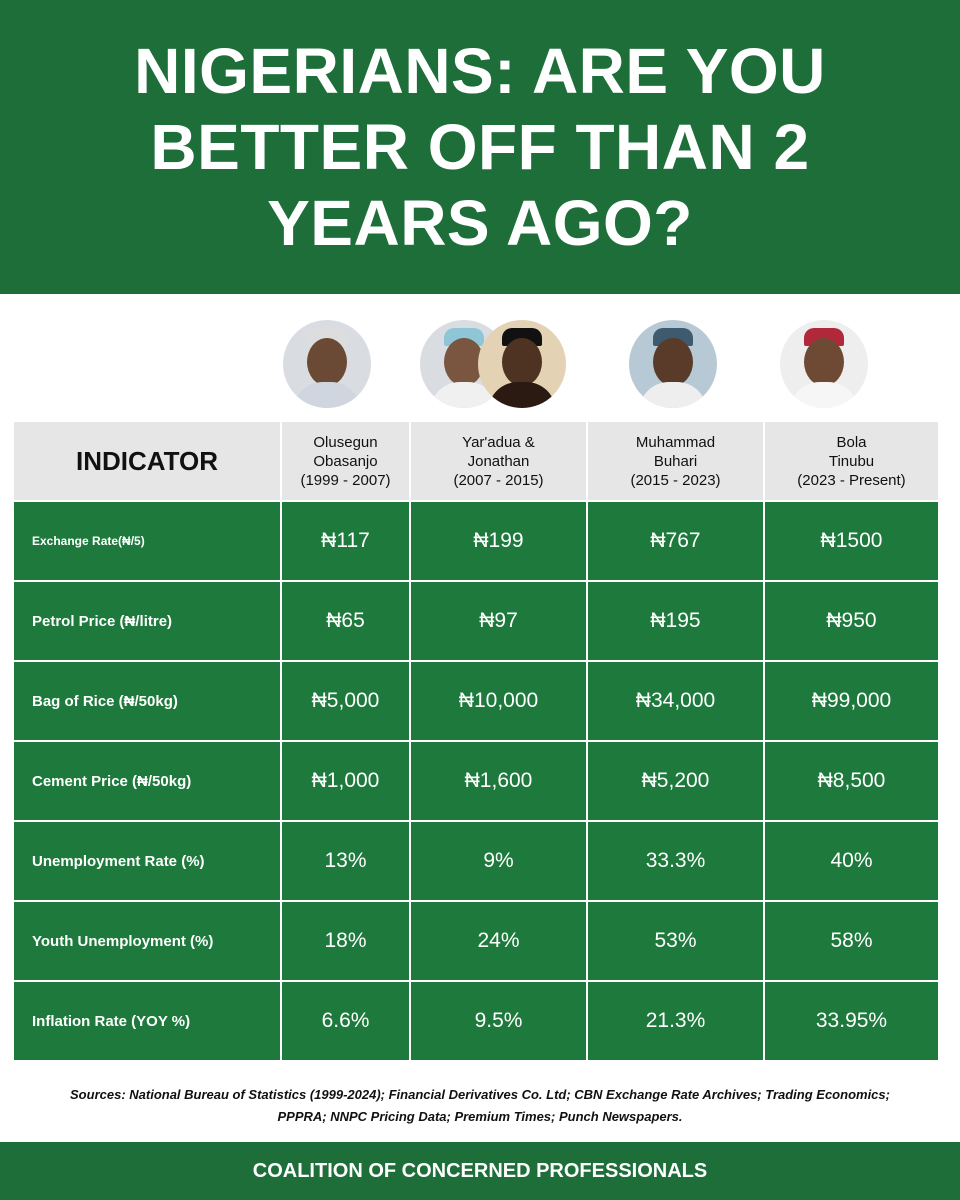  Describe the element at coordinates (498, 861) in the screenshot. I see `table-cell: 9%` at that location.